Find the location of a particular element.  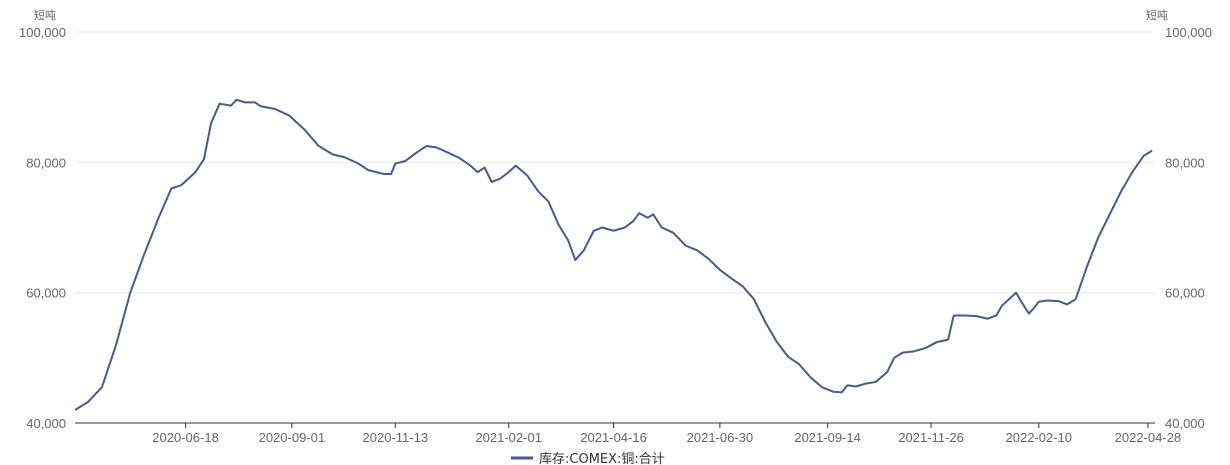

y-tick-label-left: 60,000 is located at coordinates (46, 293).